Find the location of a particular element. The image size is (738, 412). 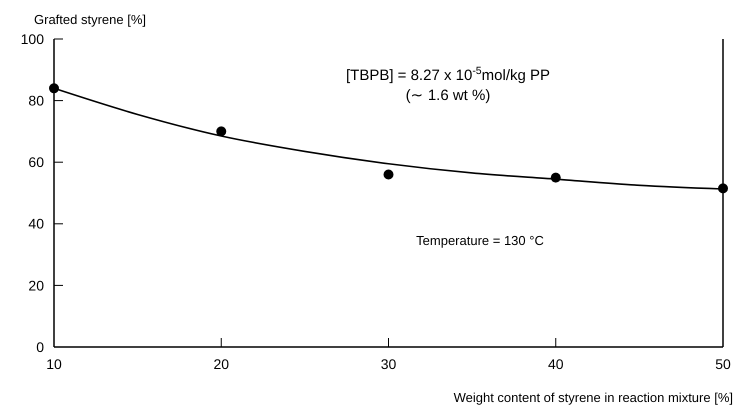

y-tick-label: 20 is located at coordinates (36, 285).